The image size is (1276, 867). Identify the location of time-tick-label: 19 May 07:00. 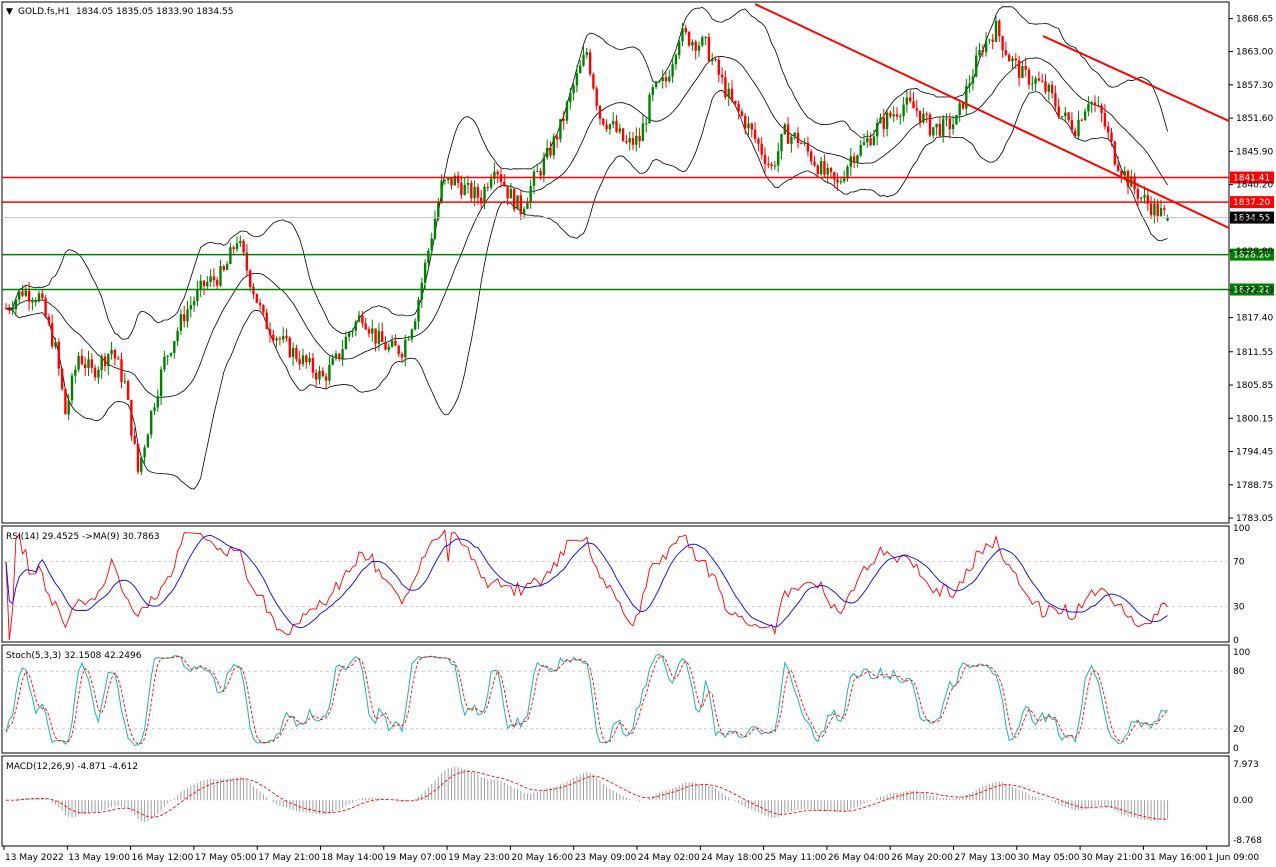
(416, 858).